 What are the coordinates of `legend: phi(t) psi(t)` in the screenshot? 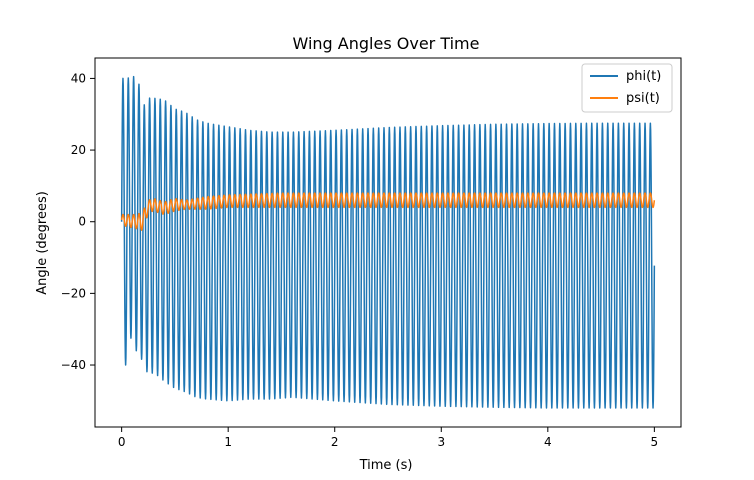 It's located at (627, 88).